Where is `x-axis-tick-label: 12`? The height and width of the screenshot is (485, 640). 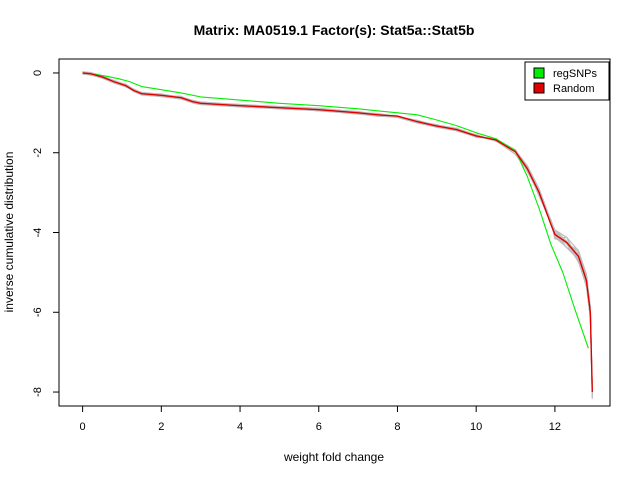
x-axis-tick-label: 12 is located at coordinates (555, 427).